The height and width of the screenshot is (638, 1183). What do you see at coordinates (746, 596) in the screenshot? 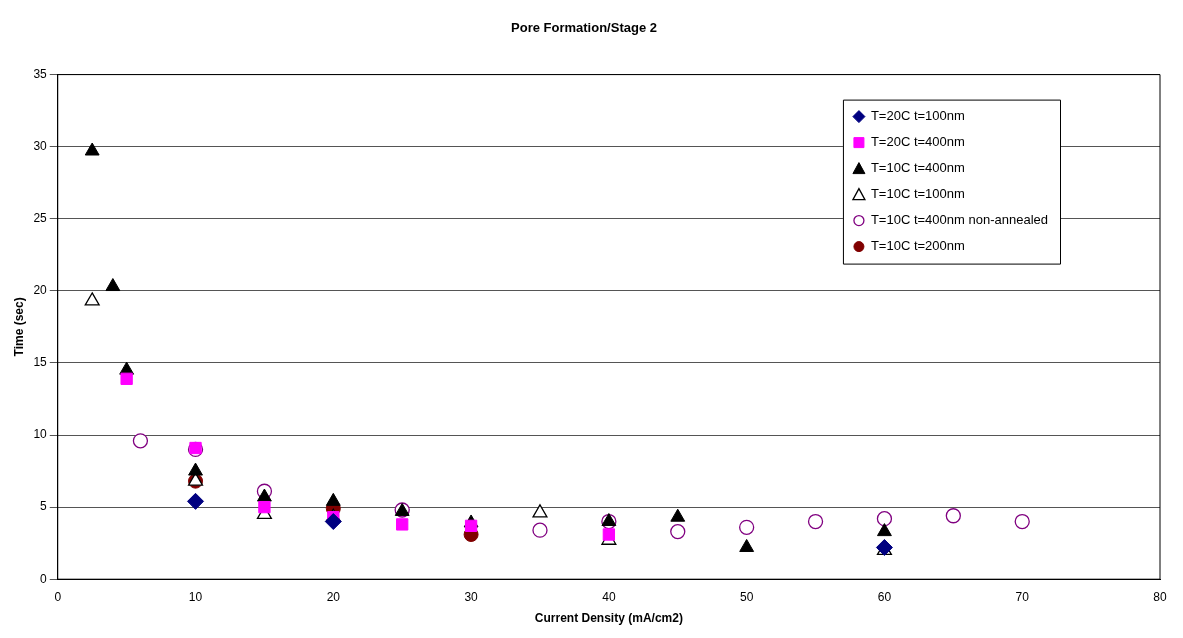
I see `x-tick-label: 50` at bounding box center [746, 596].